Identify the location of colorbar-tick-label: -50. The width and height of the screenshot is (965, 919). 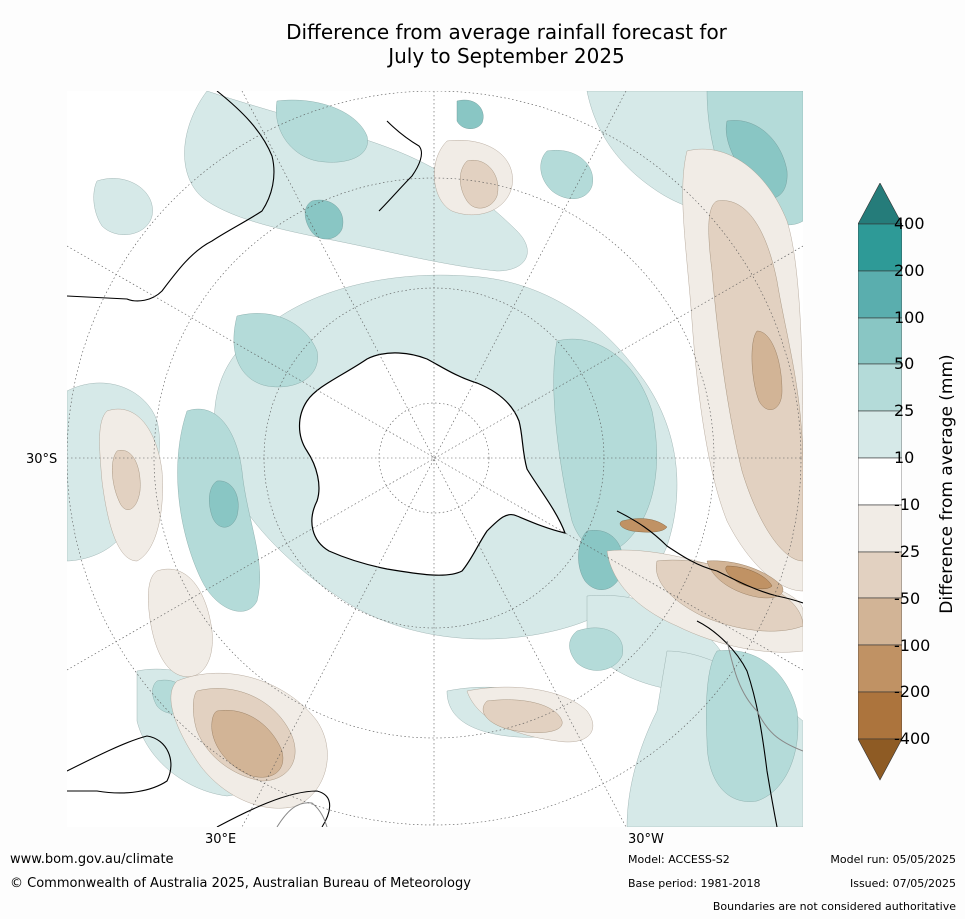
(907, 598).